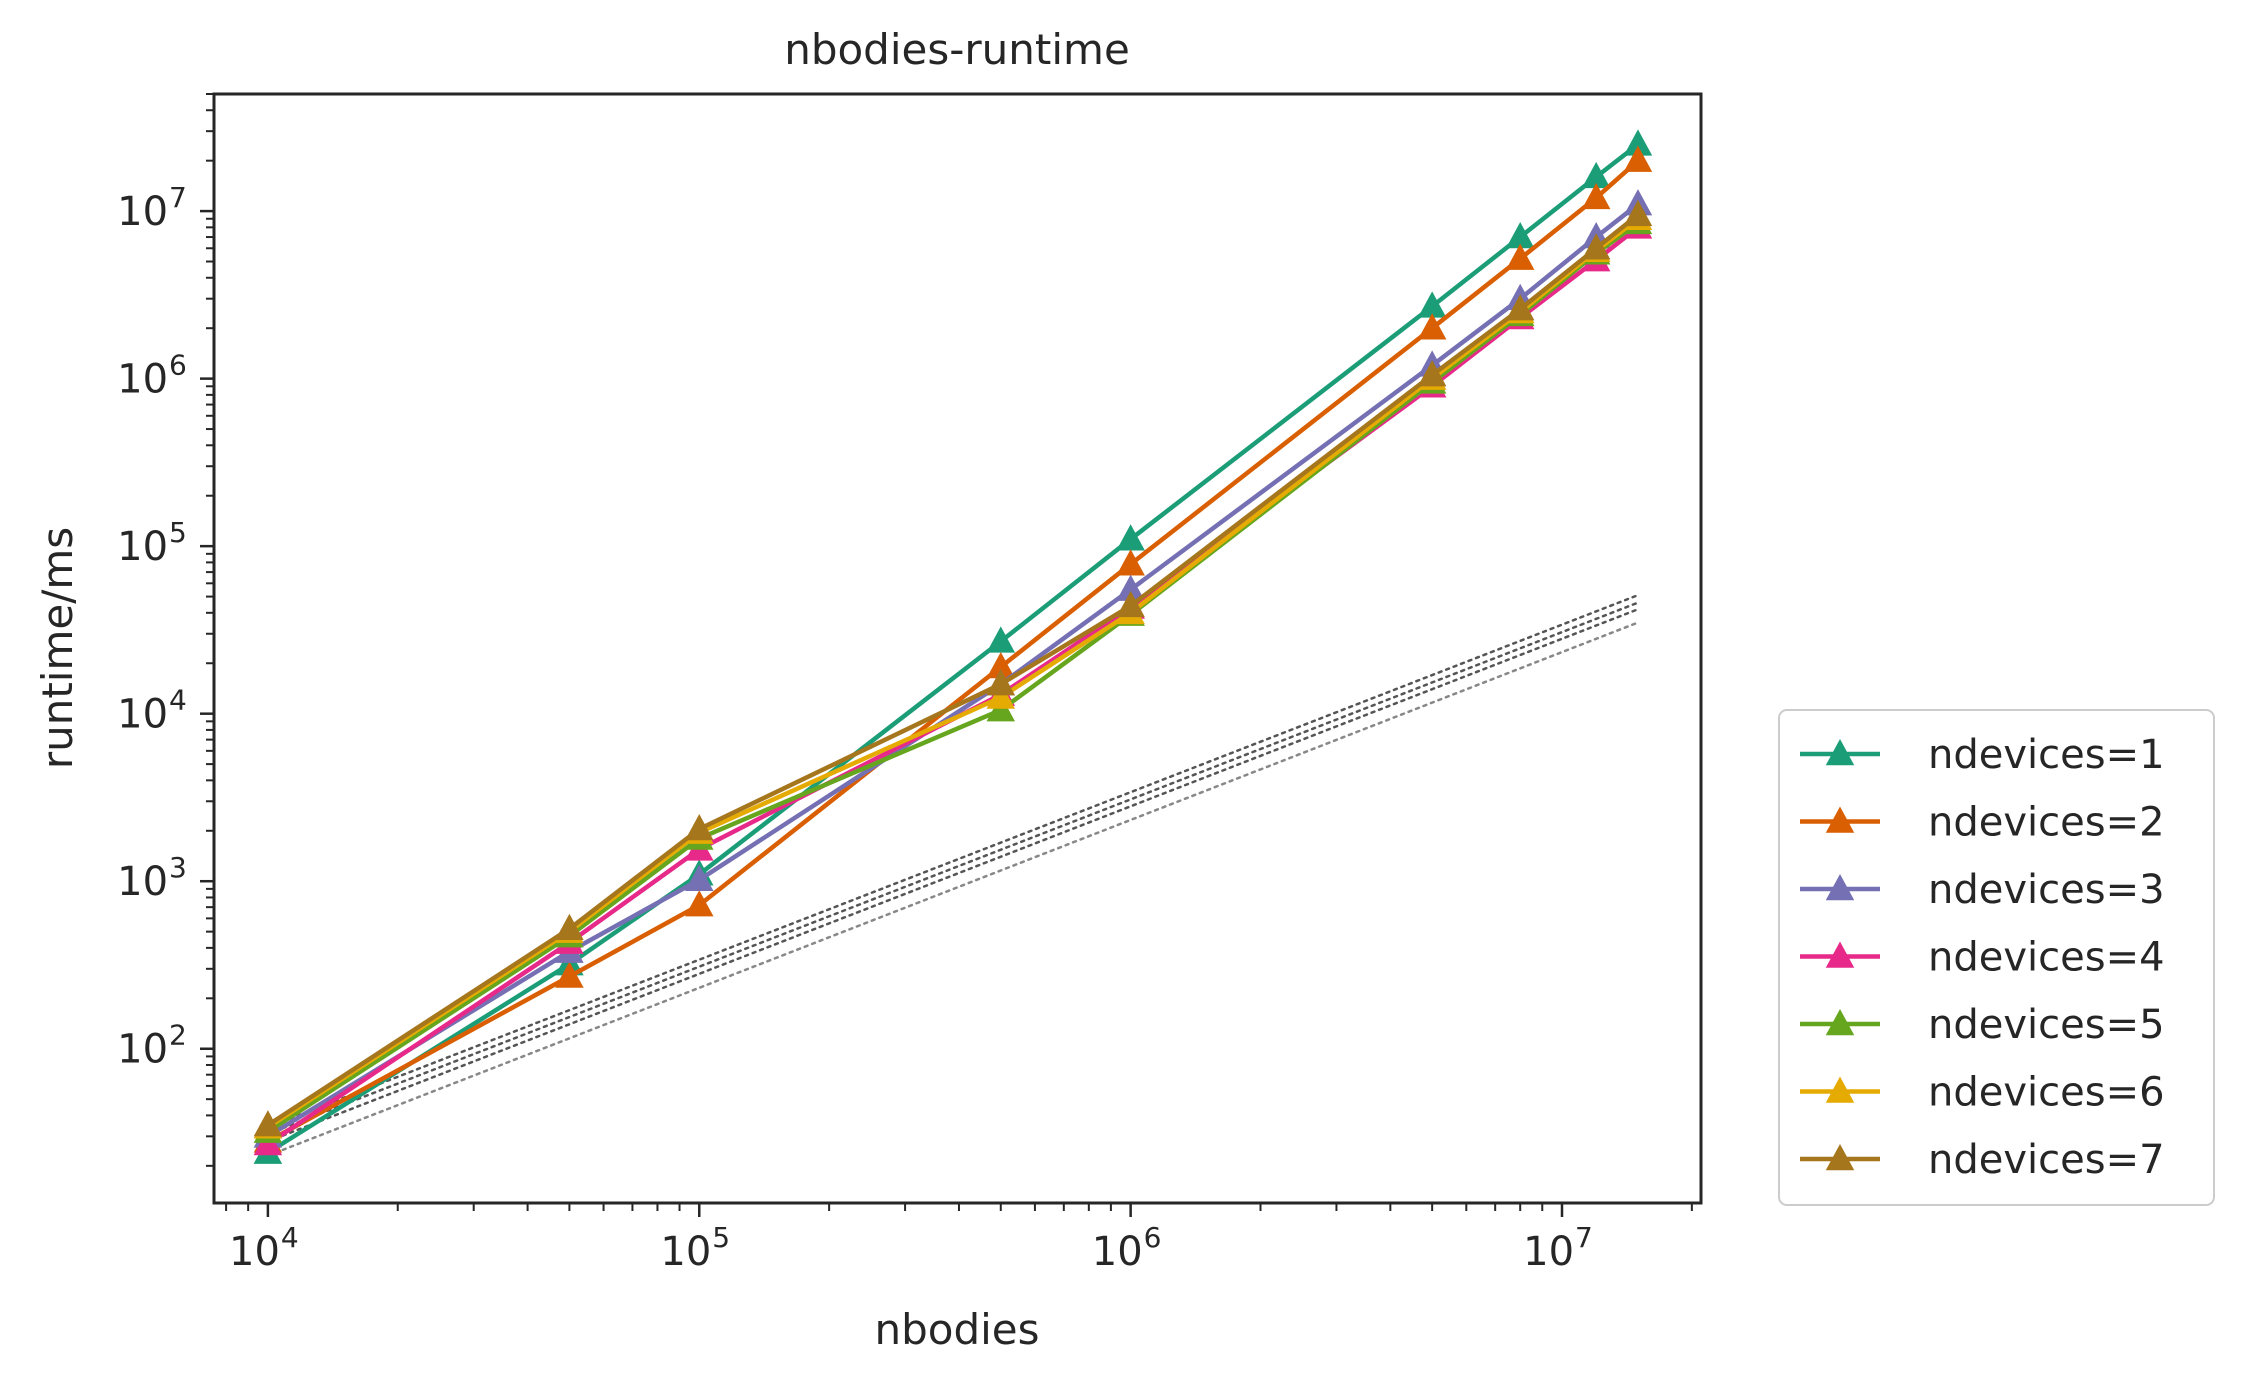 This screenshot has width=2242, height=1382. Describe the element at coordinates (2046, 823) in the screenshot. I see `legend-label: ndevices=2` at that location.